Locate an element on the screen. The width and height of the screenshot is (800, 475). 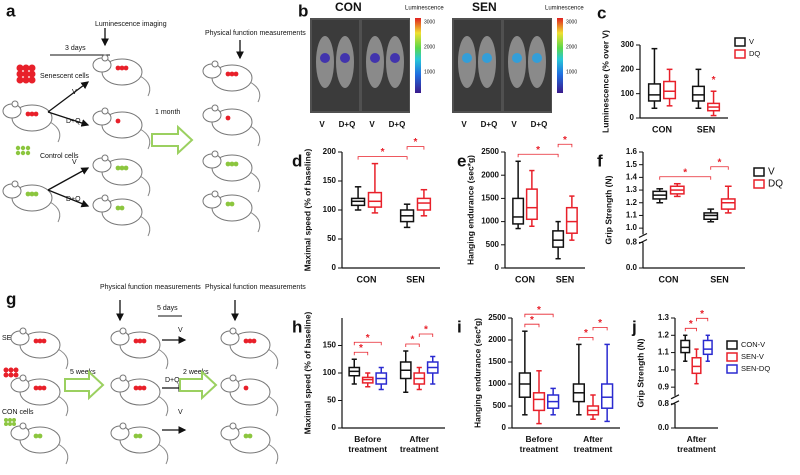
y-tick-label: 1.1 is located at coordinates (632, 215).